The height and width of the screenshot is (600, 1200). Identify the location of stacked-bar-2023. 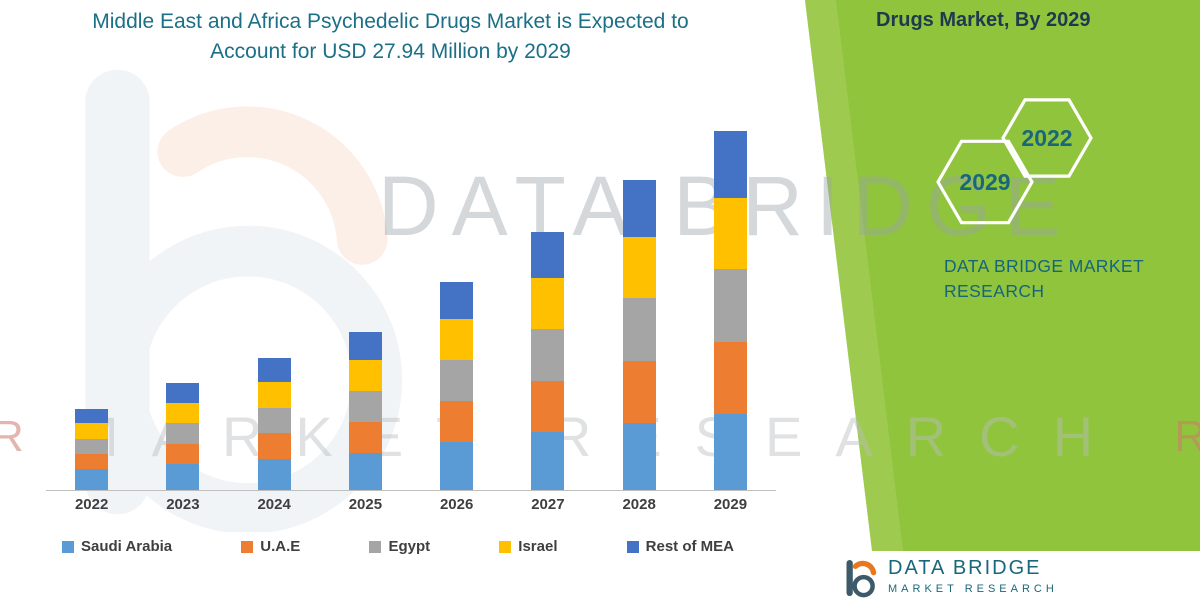
(183, 436).